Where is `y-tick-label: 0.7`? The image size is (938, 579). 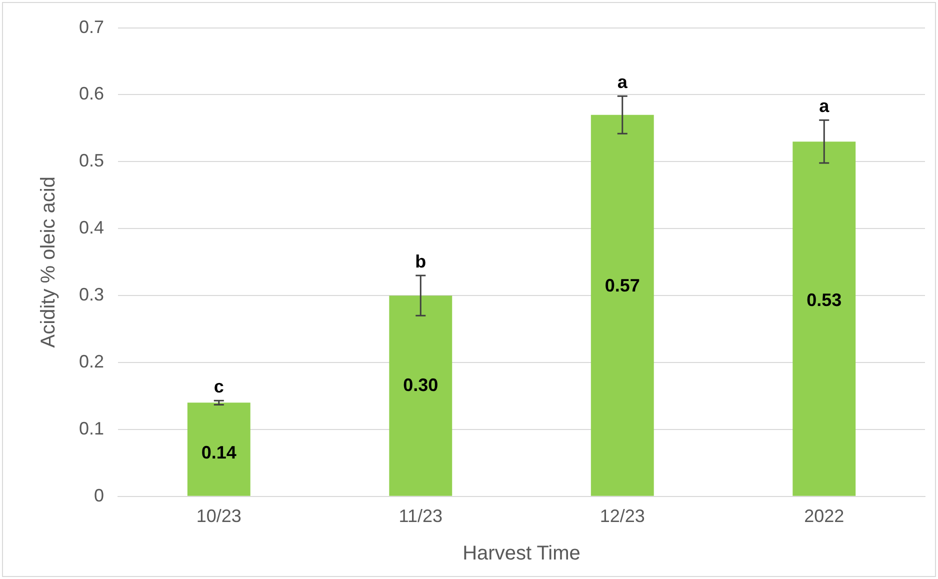 y-tick-label: 0.7 is located at coordinates (91, 26).